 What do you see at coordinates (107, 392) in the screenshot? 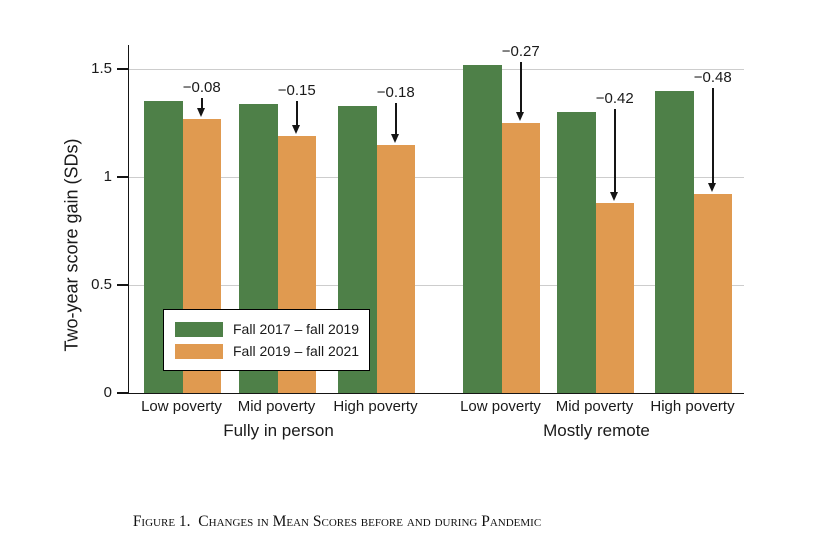
I see `y-tick-label-0: 0` at bounding box center [107, 392].